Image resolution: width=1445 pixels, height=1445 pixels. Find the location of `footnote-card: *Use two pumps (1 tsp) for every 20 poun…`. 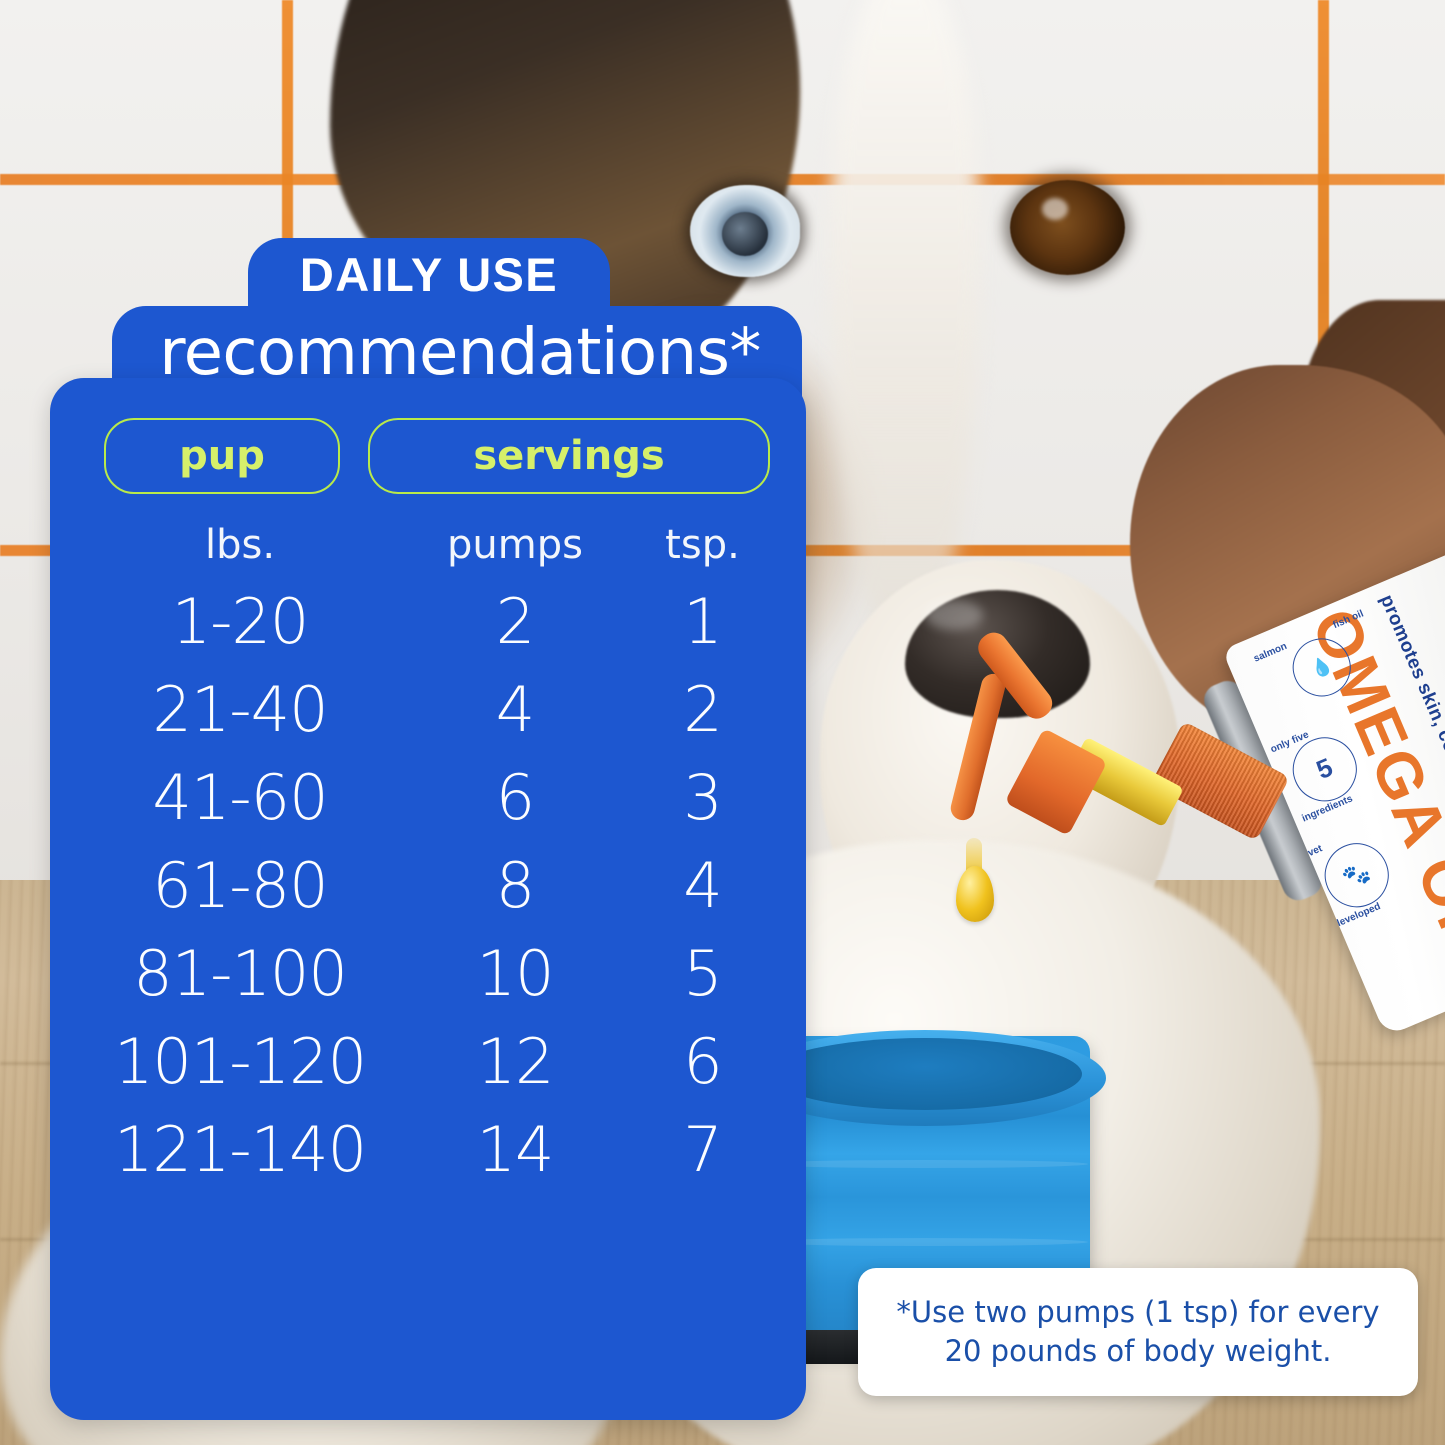

footnote-card: *Use two pumps (1 tsp) for every 20 poun… is located at coordinates (1138, 1332).